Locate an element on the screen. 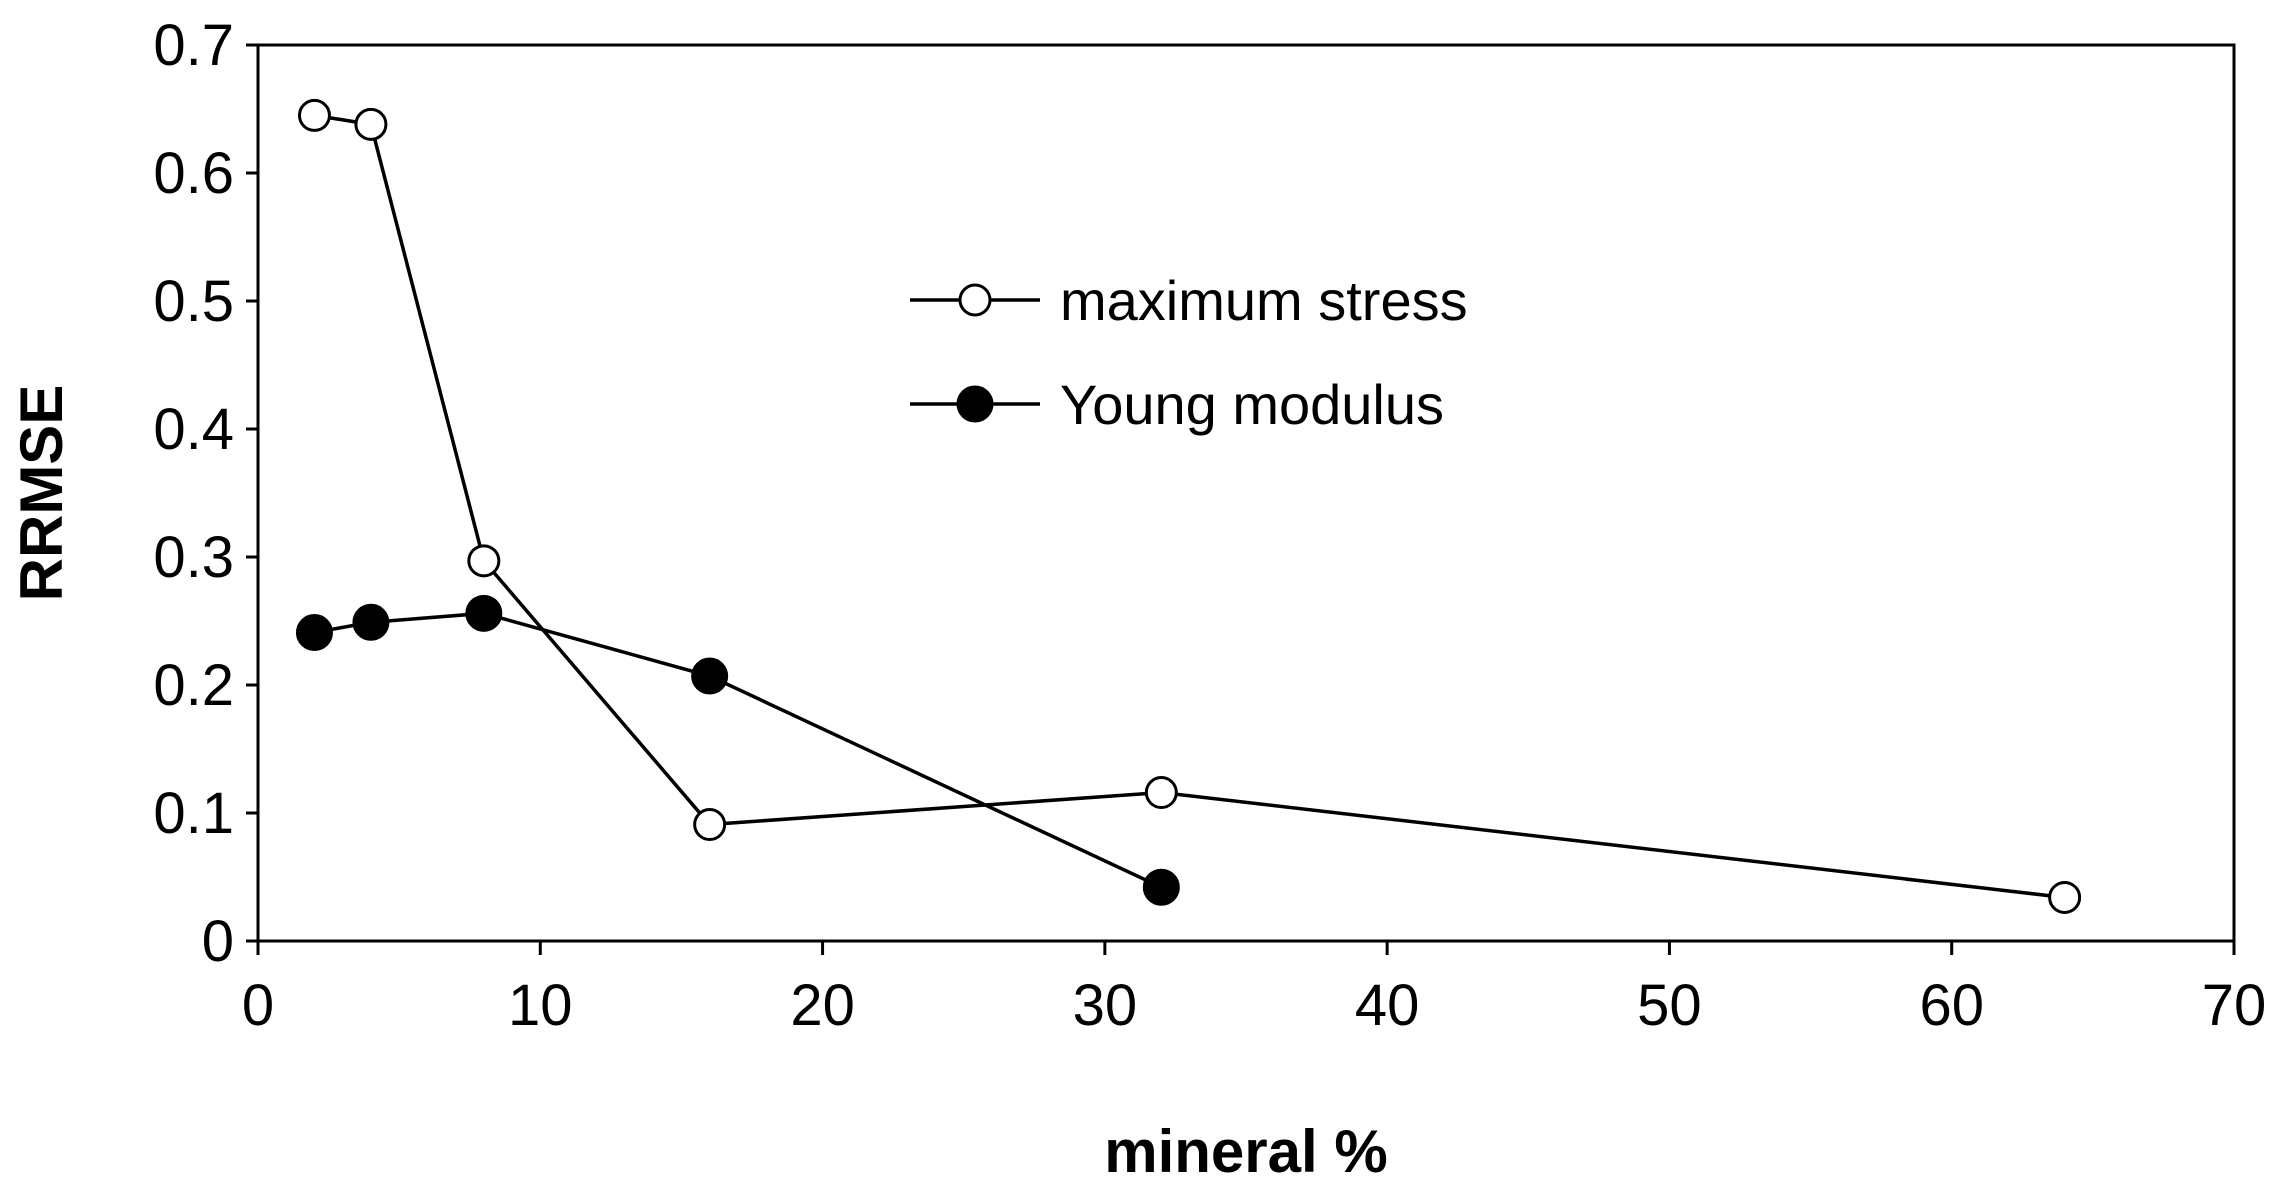 The height and width of the screenshot is (1190, 2278). y-tick-label: 0.7 is located at coordinates (193, 45).